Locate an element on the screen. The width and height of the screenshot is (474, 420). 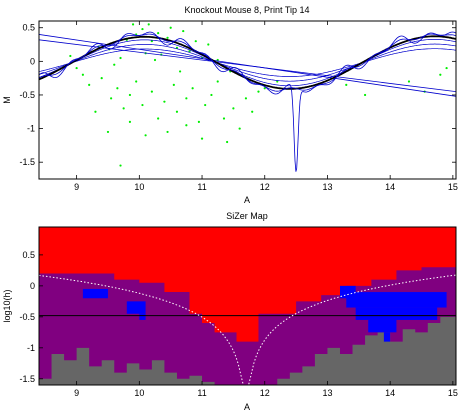
x-tick-label: 14 is located at coordinates (390, 393).